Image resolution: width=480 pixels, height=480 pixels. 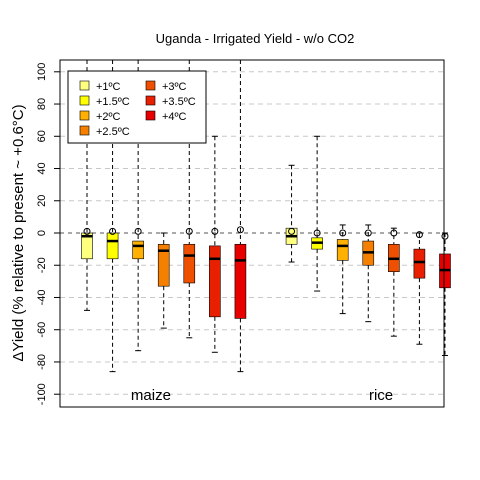 I want to click on legend-label: +2.5ºC, so click(x=113, y=132).